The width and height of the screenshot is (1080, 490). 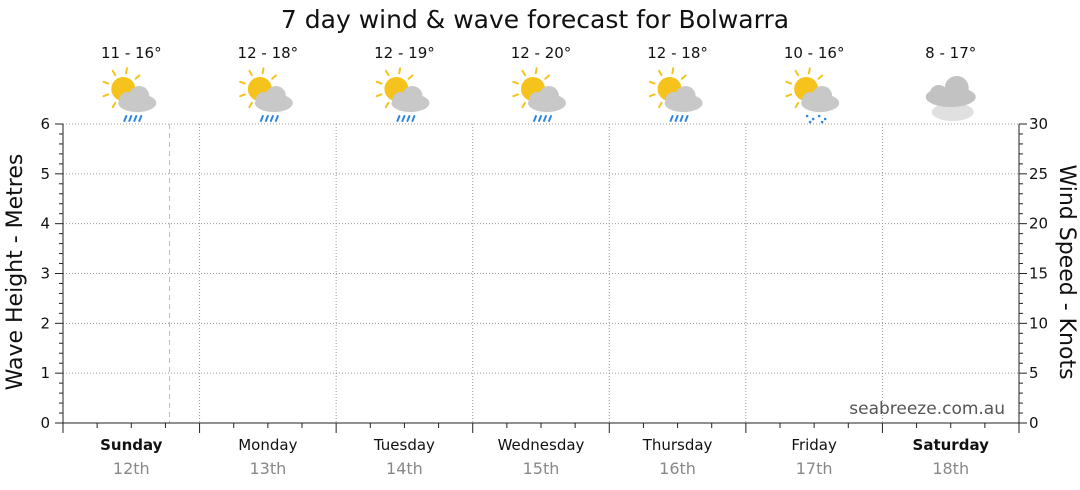 What do you see at coordinates (1038, 224) in the screenshot?
I see `right-tick-label: 20` at bounding box center [1038, 224].